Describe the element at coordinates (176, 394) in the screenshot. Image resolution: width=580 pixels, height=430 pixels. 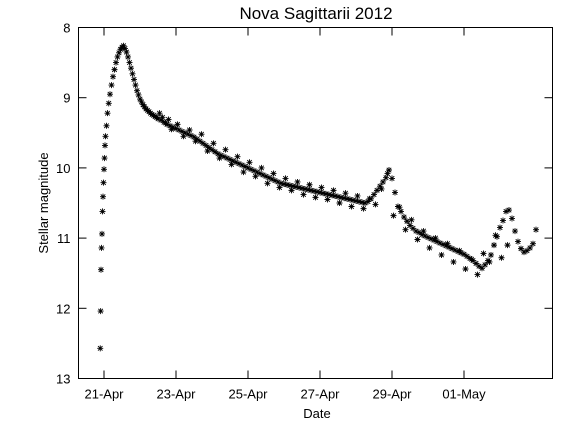
I see `x-tick-label: 23-Apr` at that location.